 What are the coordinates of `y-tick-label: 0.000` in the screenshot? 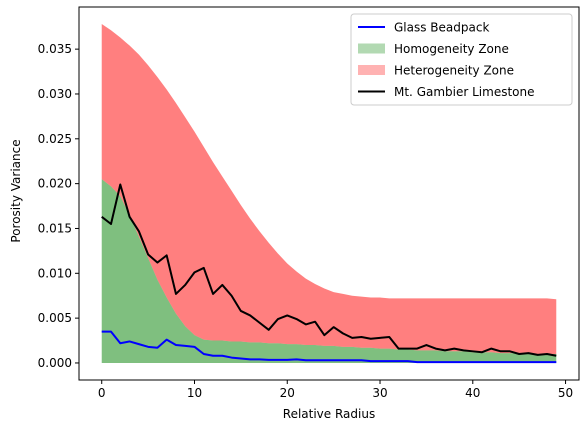 It's located at (55, 363).